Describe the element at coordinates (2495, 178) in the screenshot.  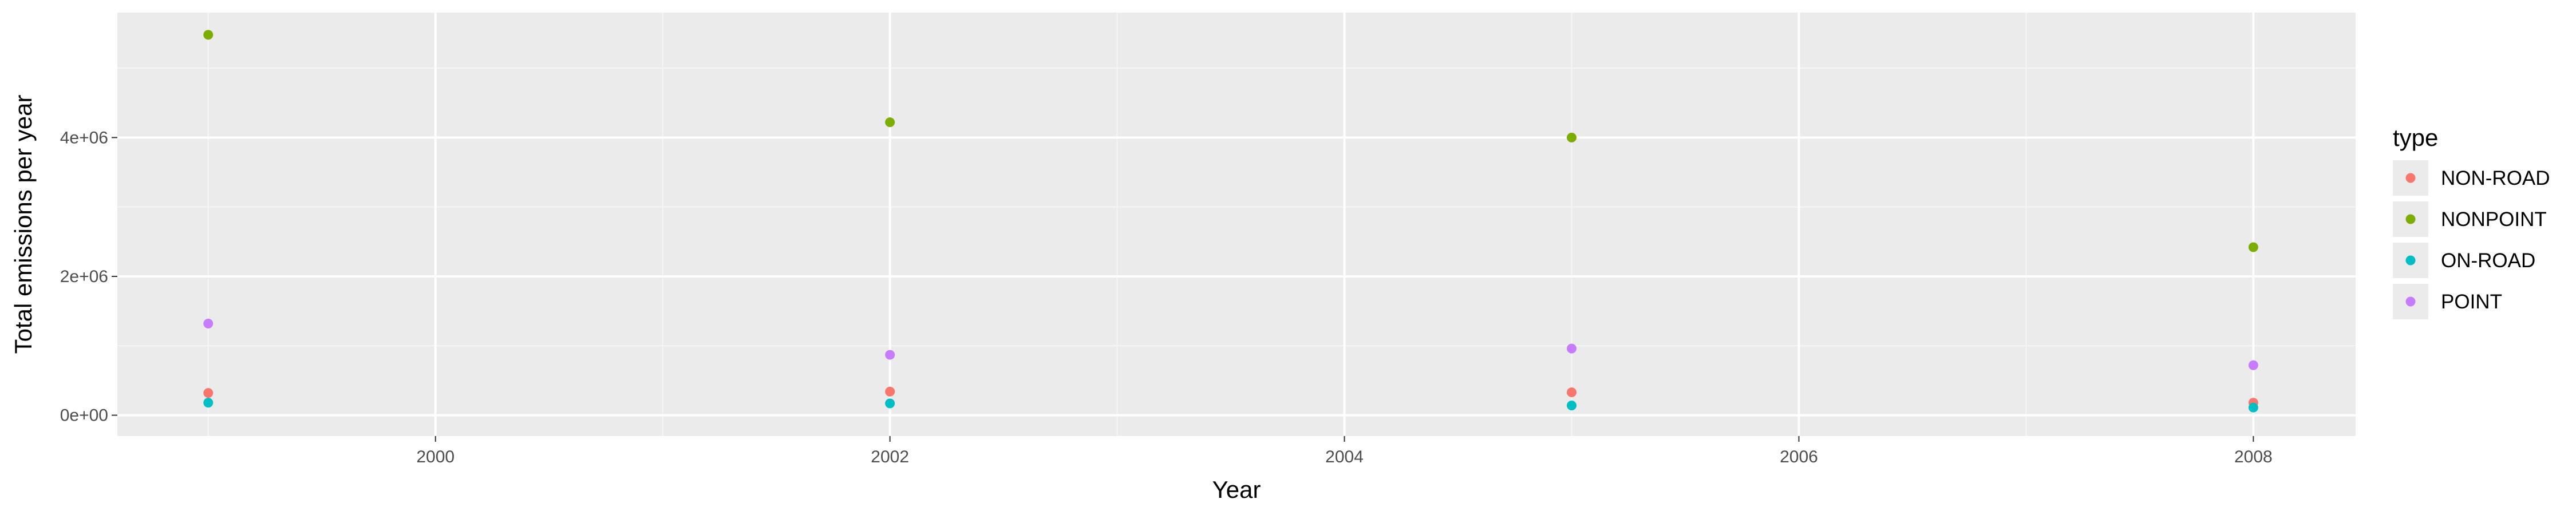
I see `legend-label-non-road: NON-ROAD` at that location.